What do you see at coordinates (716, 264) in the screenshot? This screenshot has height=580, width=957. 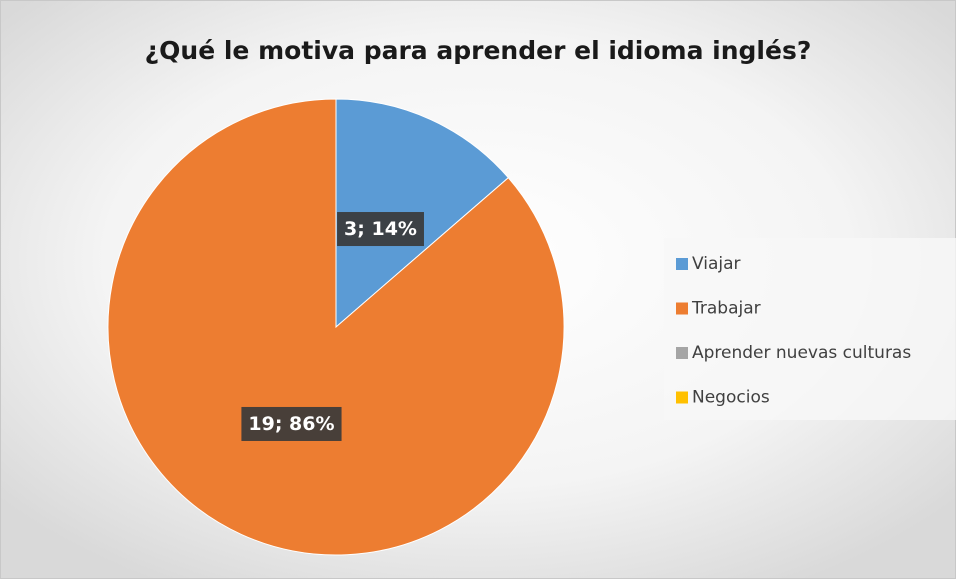 I see `legend-label: Viajar` at bounding box center [716, 264].